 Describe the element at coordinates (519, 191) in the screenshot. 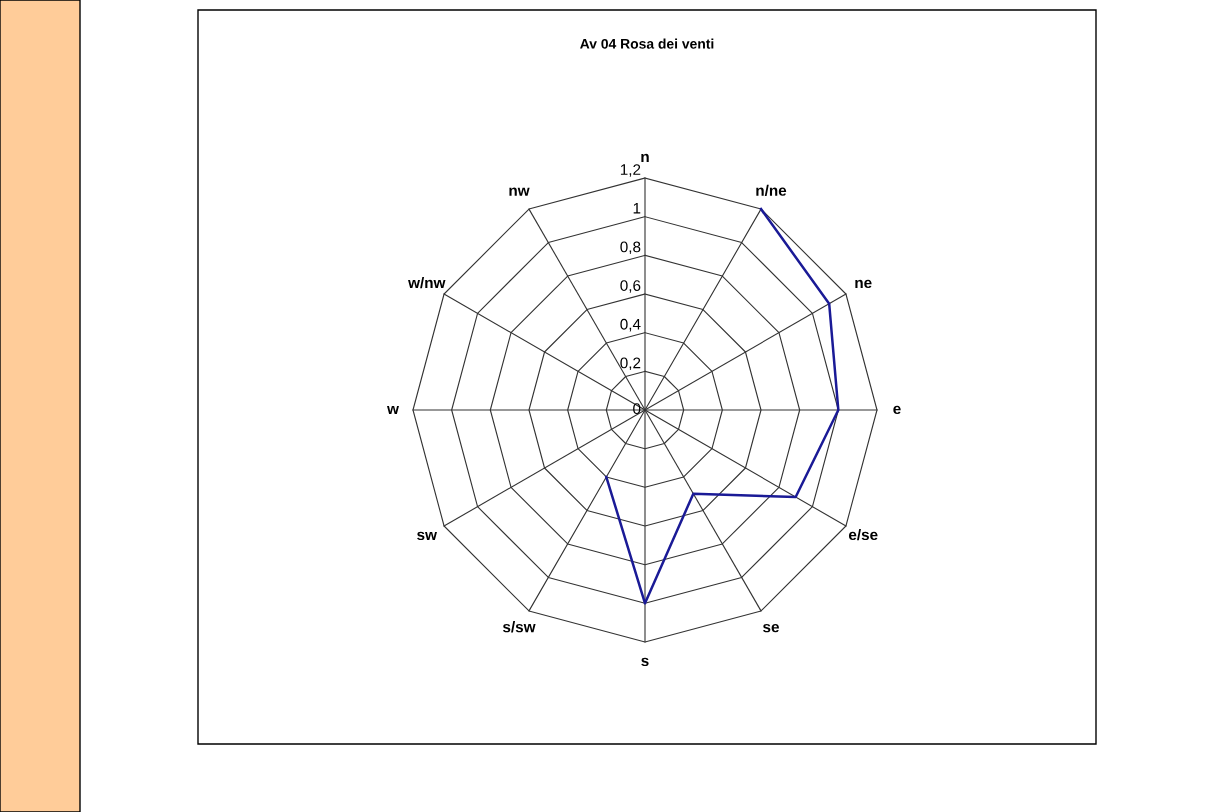

I see `spoke-label: nw` at that location.